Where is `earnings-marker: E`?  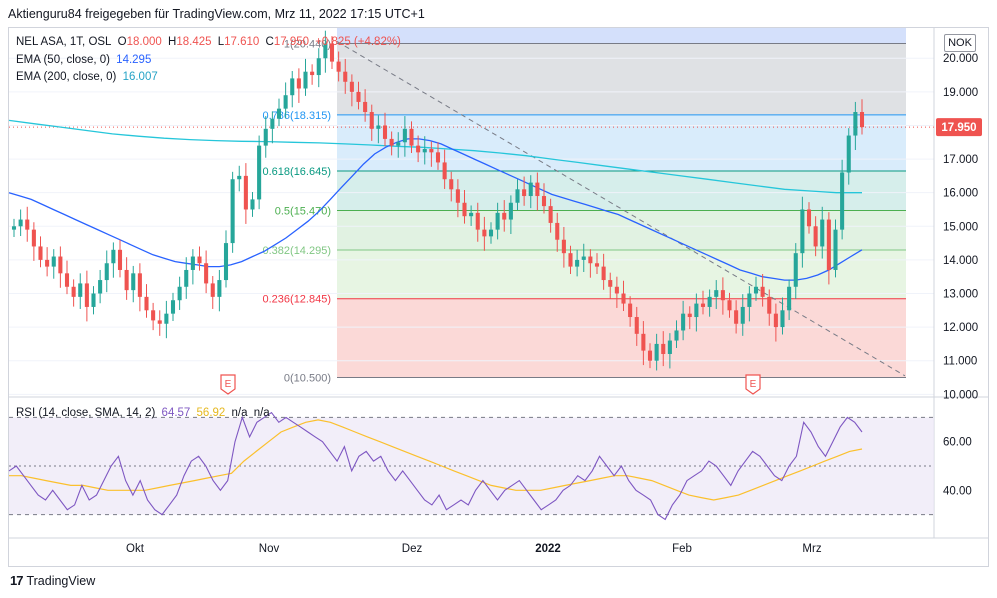 earnings-marker: E is located at coordinates (228, 384).